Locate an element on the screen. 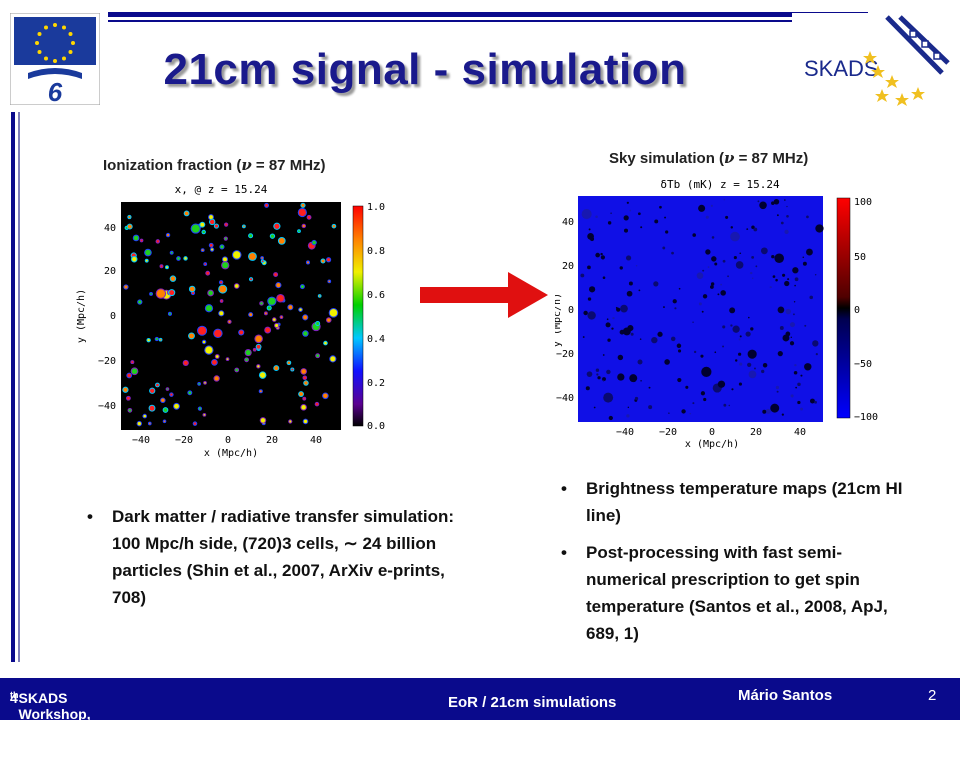 The height and width of the screenshot is (770, 960). nu-symbol: ν is located at coordinates (729, 158).